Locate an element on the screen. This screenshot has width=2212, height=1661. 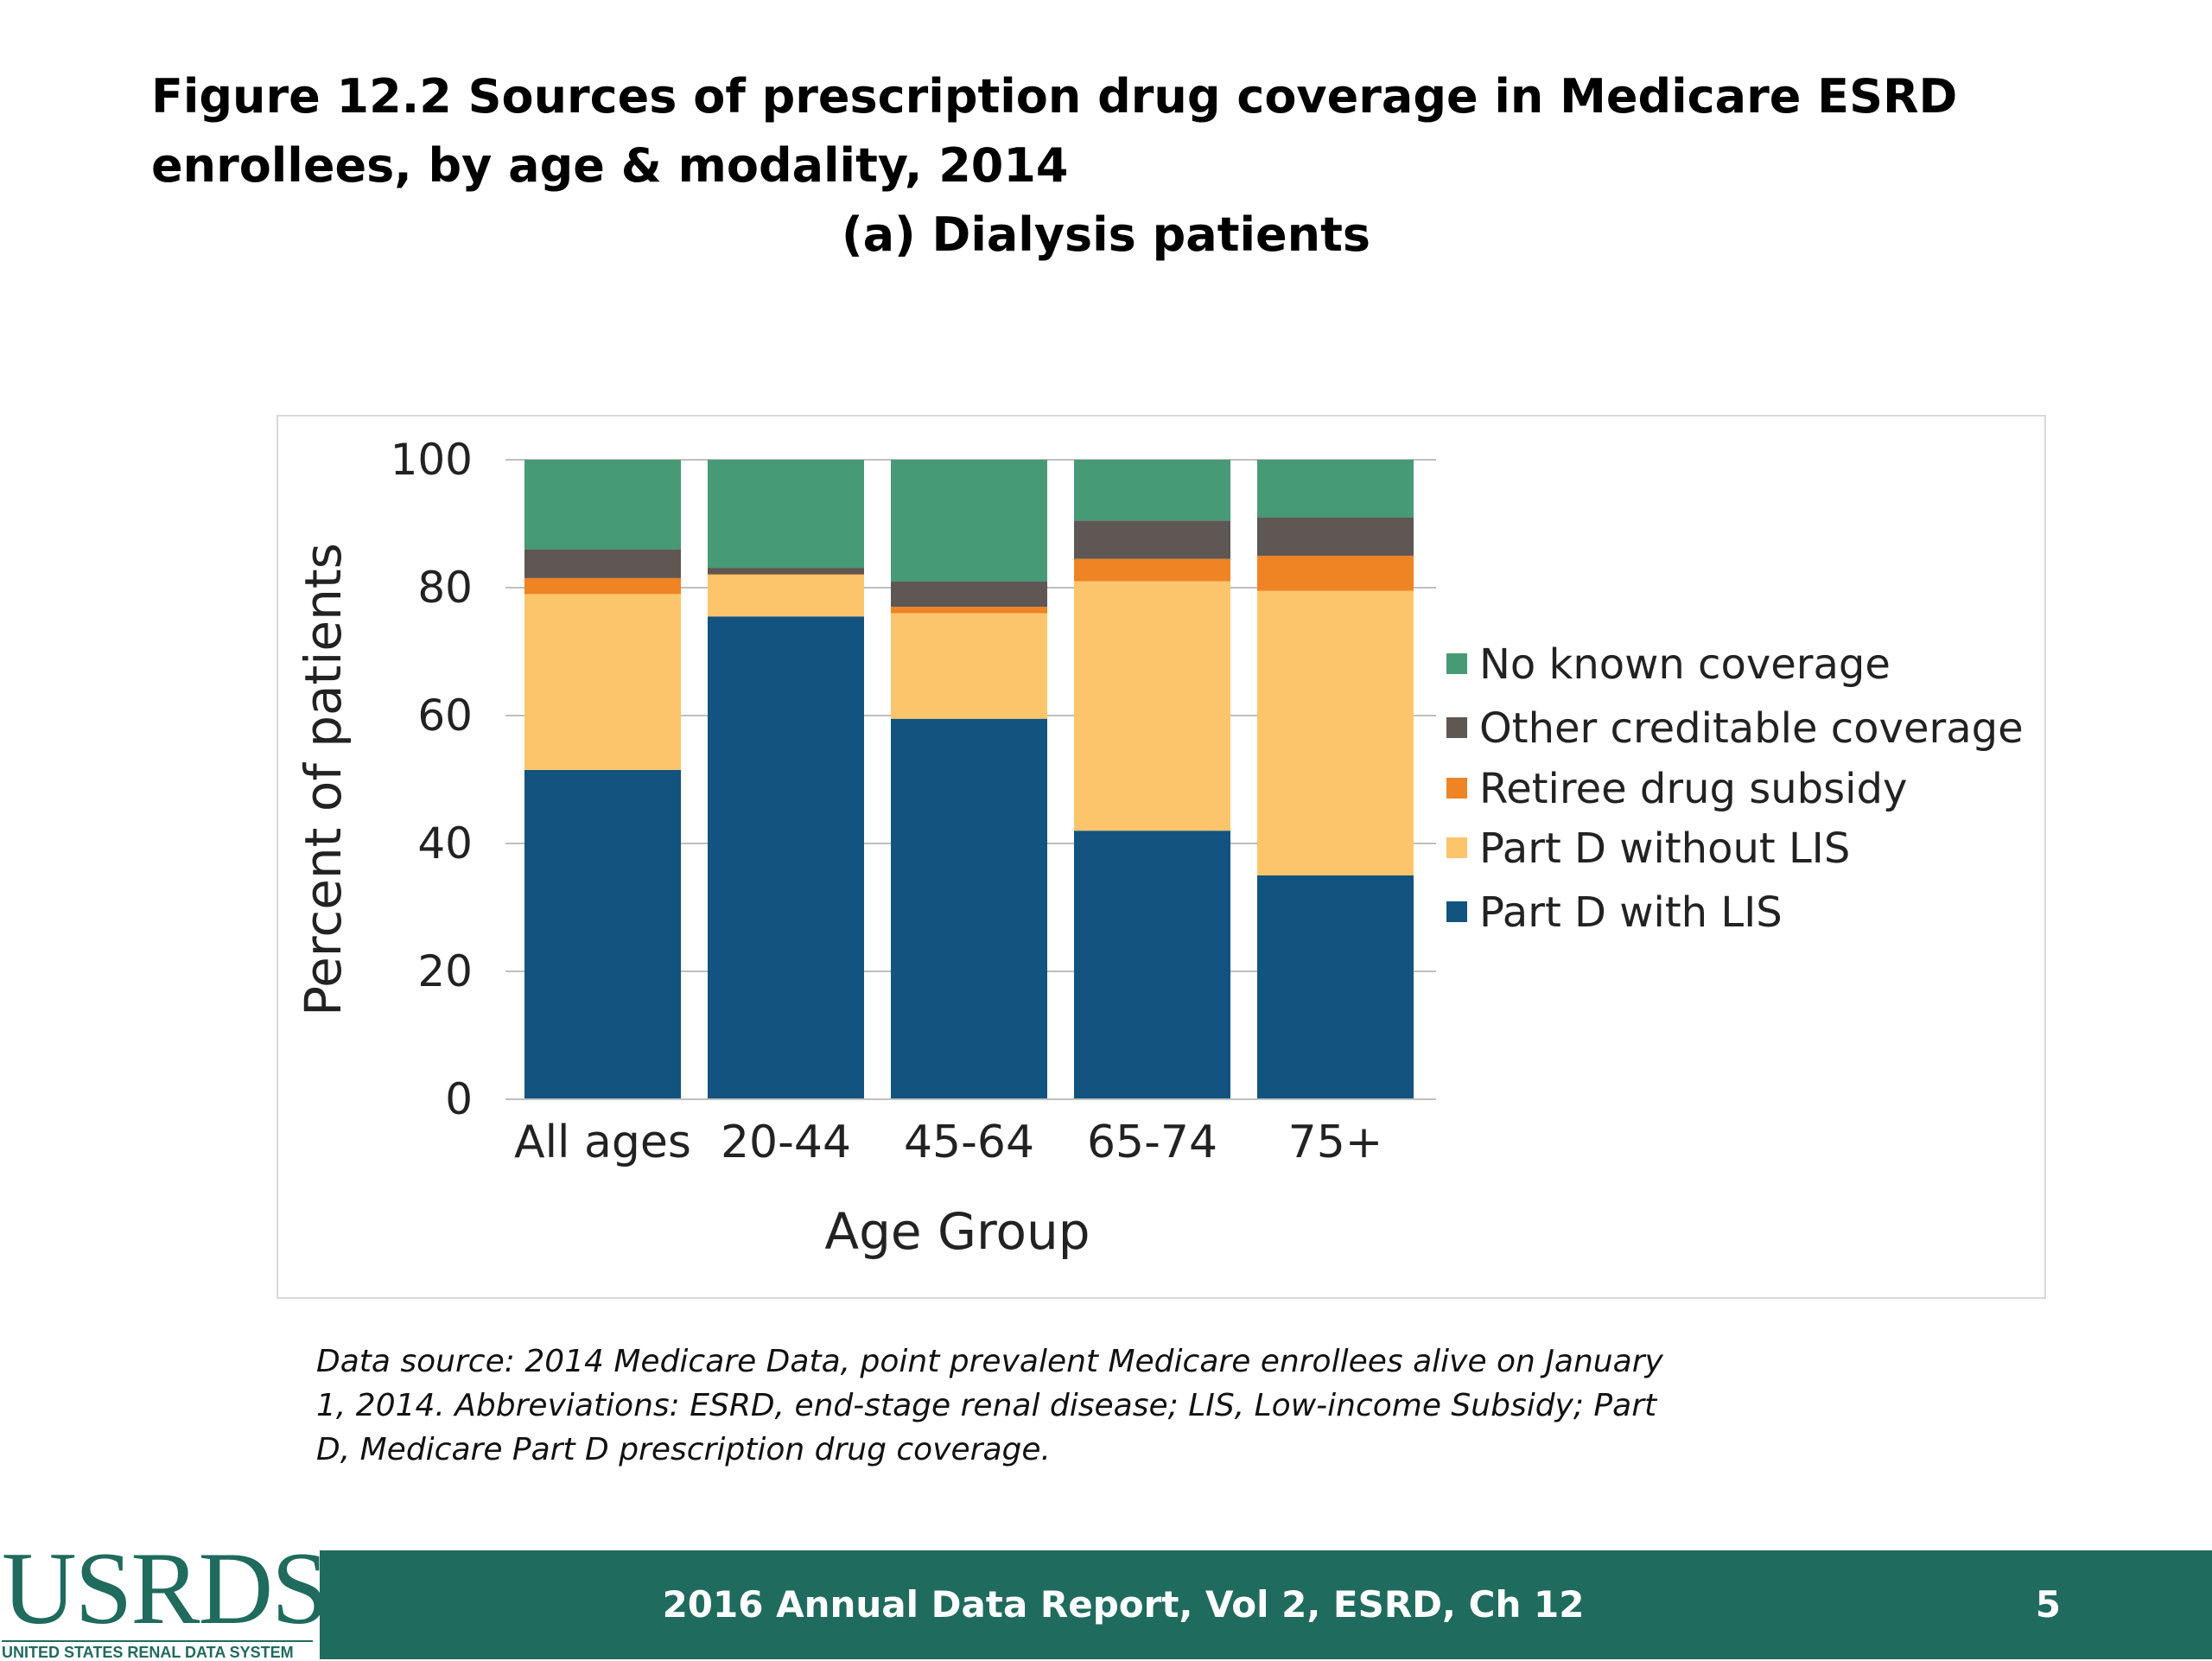
x-axis-title: Age Group is located at coordinates (957, 1231).